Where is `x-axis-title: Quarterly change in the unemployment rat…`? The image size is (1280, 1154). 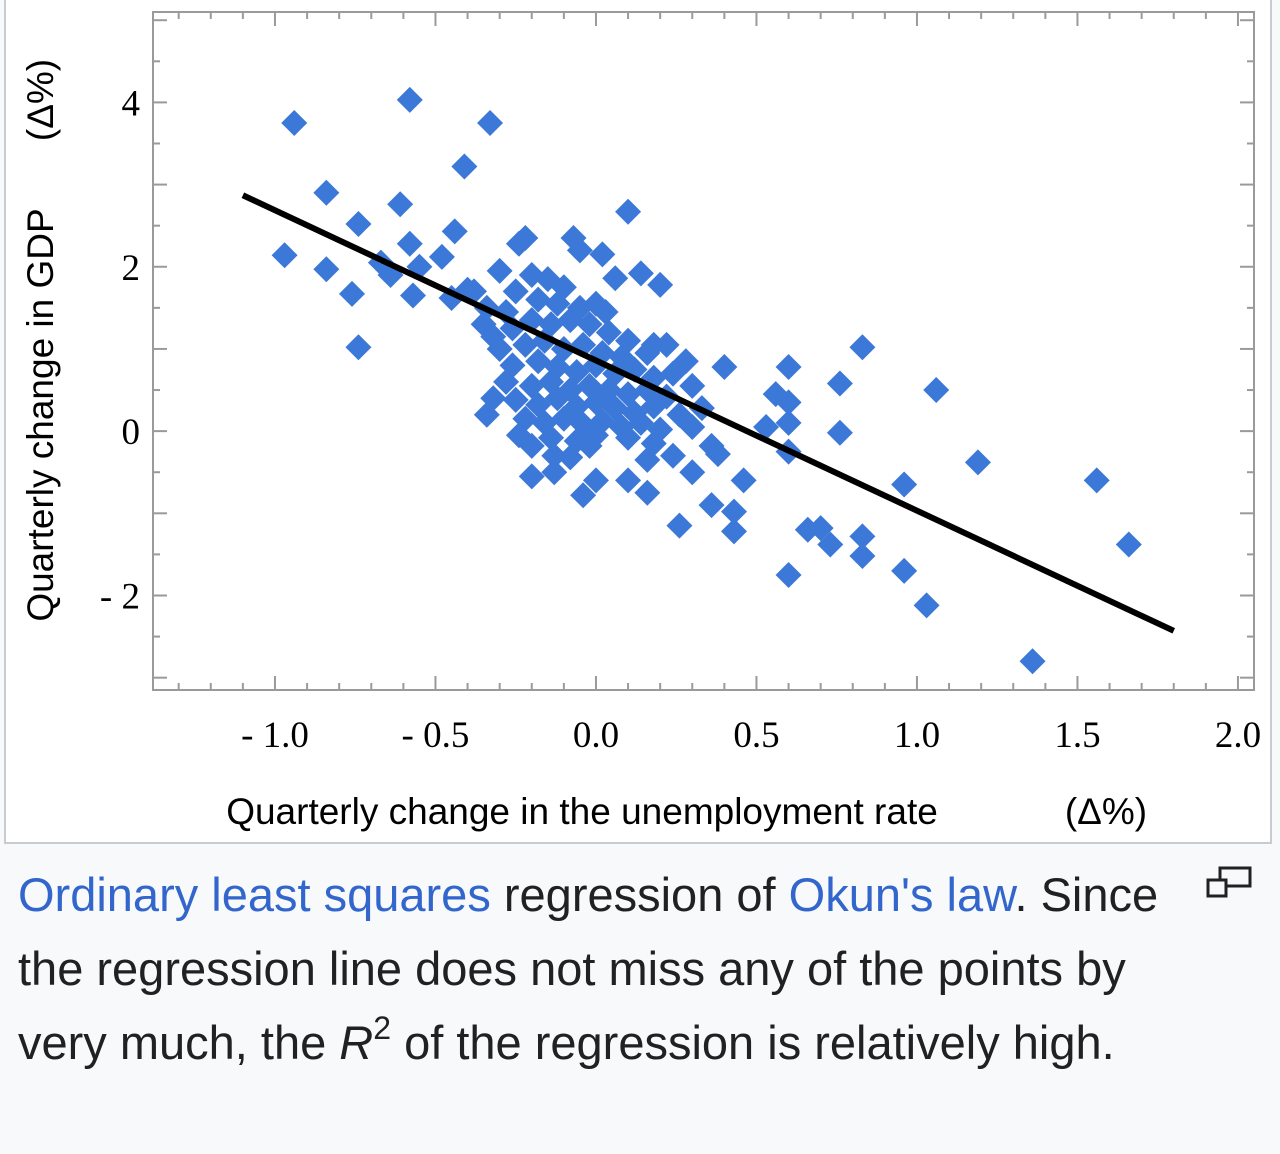 x-axis-title: Quarterly change in the unemployment rat… is located at coordinates (582, 811).